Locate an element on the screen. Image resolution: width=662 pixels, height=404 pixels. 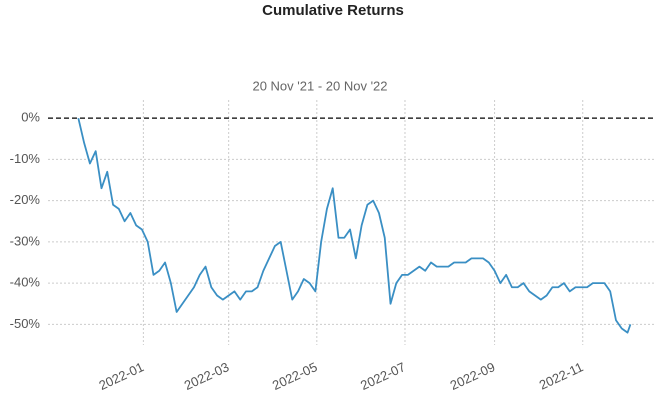
x-tick-label: 2022-07 is located at coordinates (383, 376).